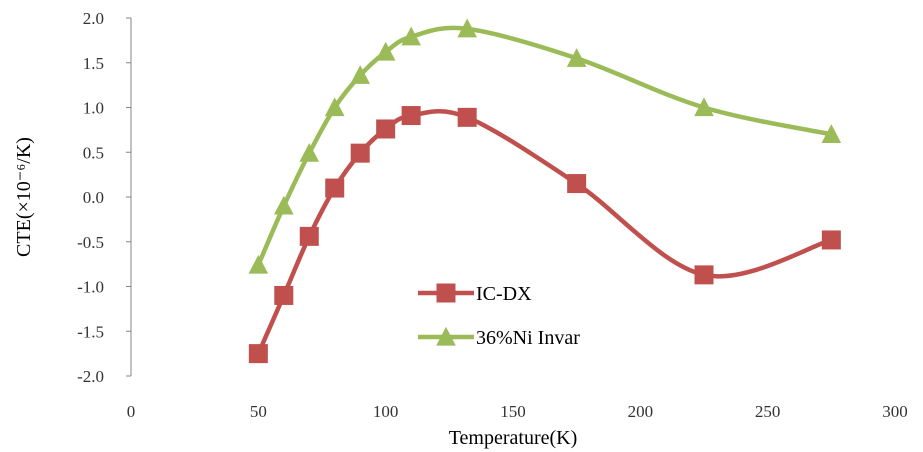 The height and width of the screenshot is (452, 923). I want to click on y-tick-label: 2.0, so click(93, 18).